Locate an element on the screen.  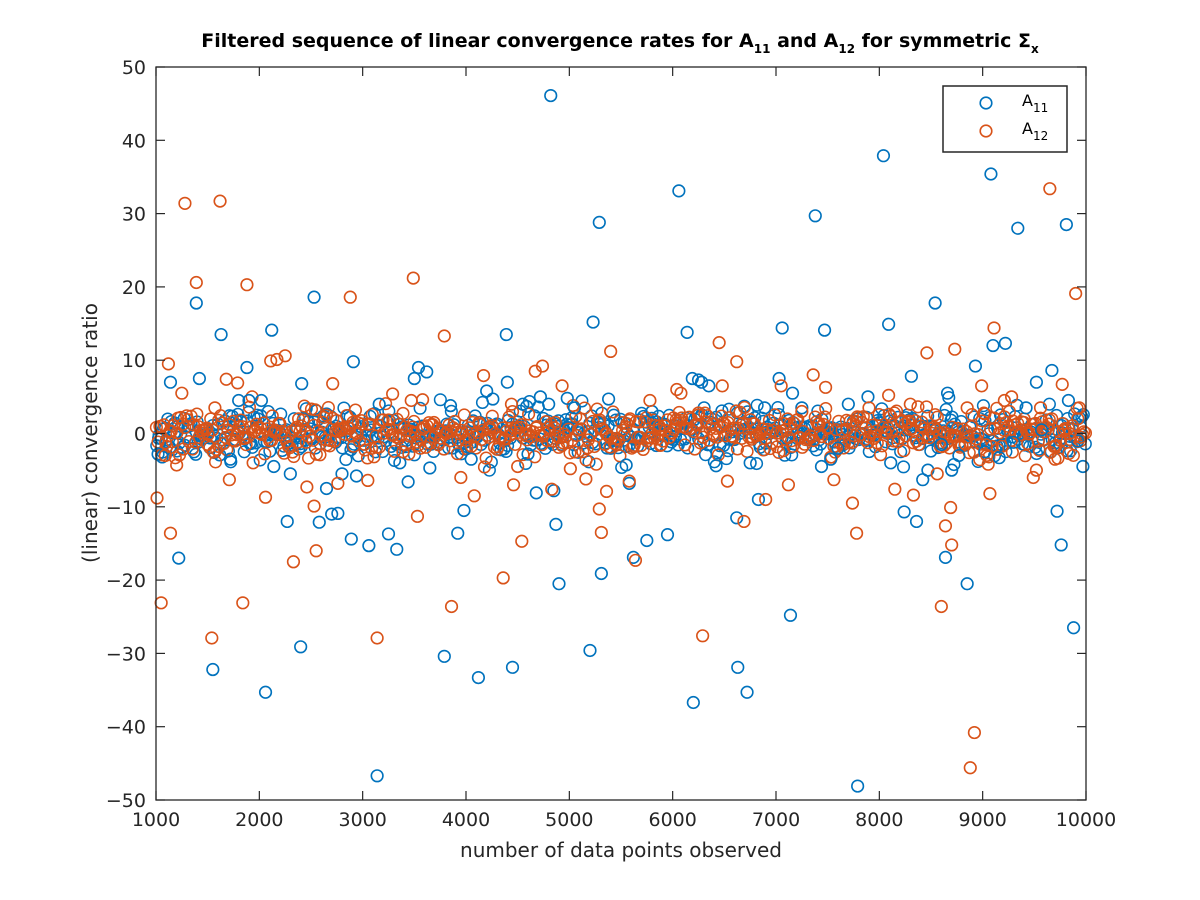
y-tick-label: −40 is located at coordinates (126, 728).